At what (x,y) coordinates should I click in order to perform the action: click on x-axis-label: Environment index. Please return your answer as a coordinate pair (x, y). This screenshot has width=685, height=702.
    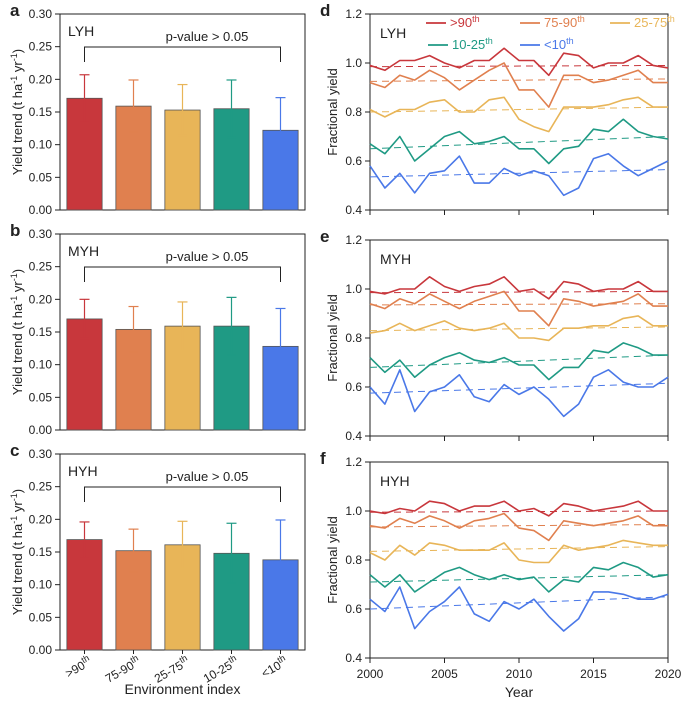
    Looking at the image, I should click on (183, 689).